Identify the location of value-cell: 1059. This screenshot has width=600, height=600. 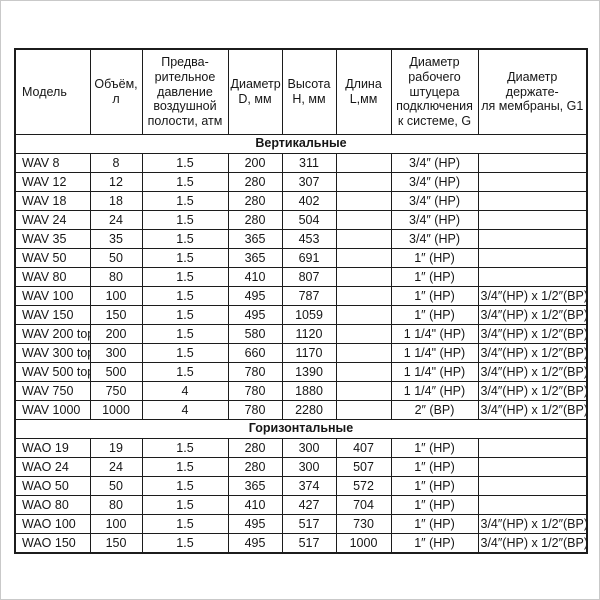
(309, 315).